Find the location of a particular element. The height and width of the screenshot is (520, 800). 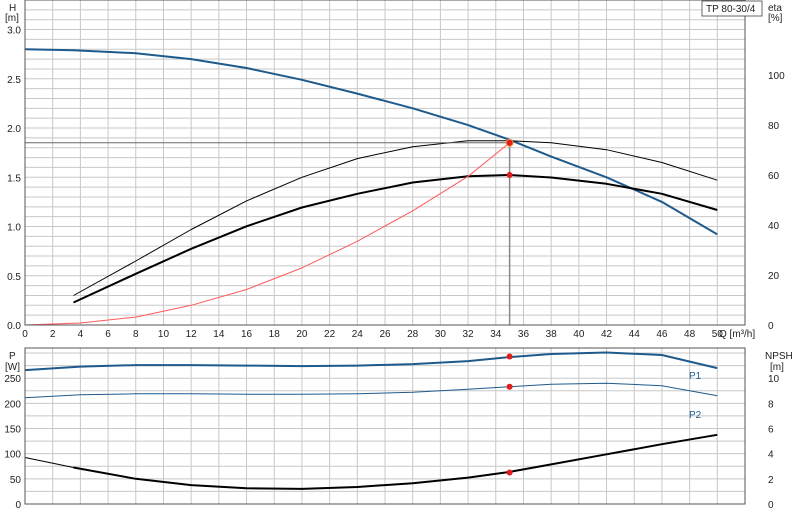

right-tick-label: 10 is located at coordinates (774, 379).